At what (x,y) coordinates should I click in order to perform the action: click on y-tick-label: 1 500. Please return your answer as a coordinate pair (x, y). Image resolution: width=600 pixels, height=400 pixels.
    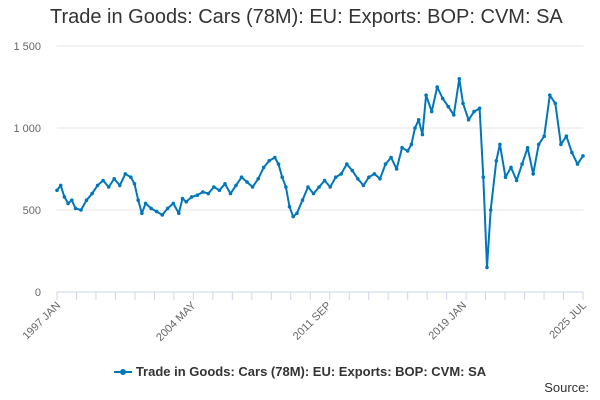
    Looking at the image, I should click on (27, 47).